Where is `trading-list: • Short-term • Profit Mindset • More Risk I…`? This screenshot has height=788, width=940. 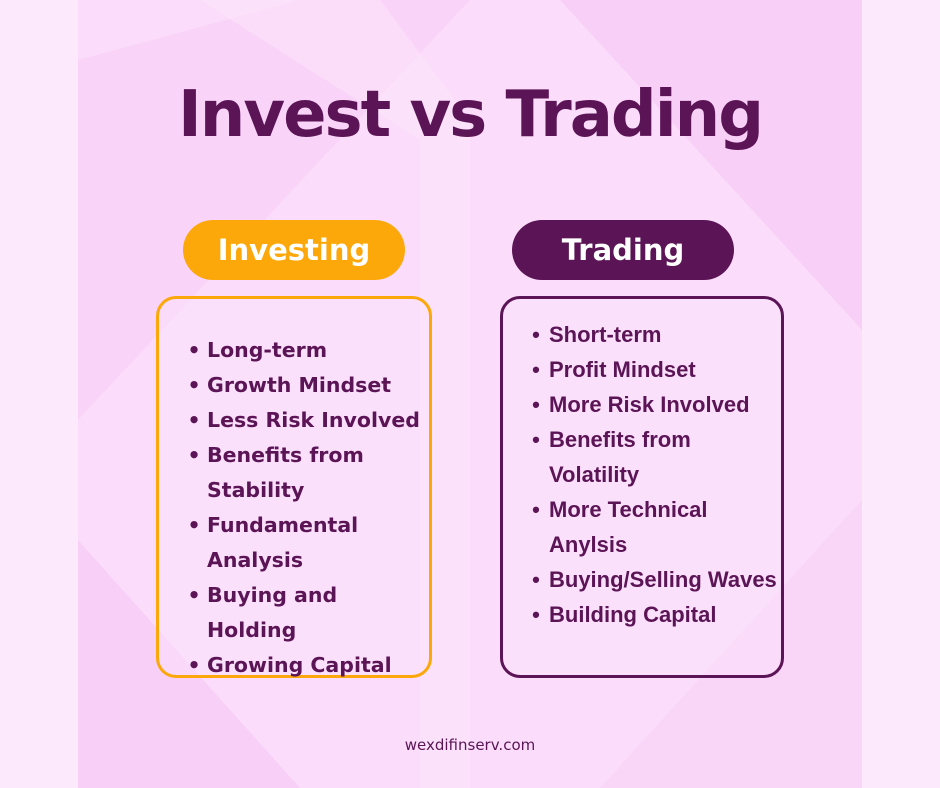
trading-list: • Short-term • Profit Mindset • More Risk I… is located at coordinates (657, 474).